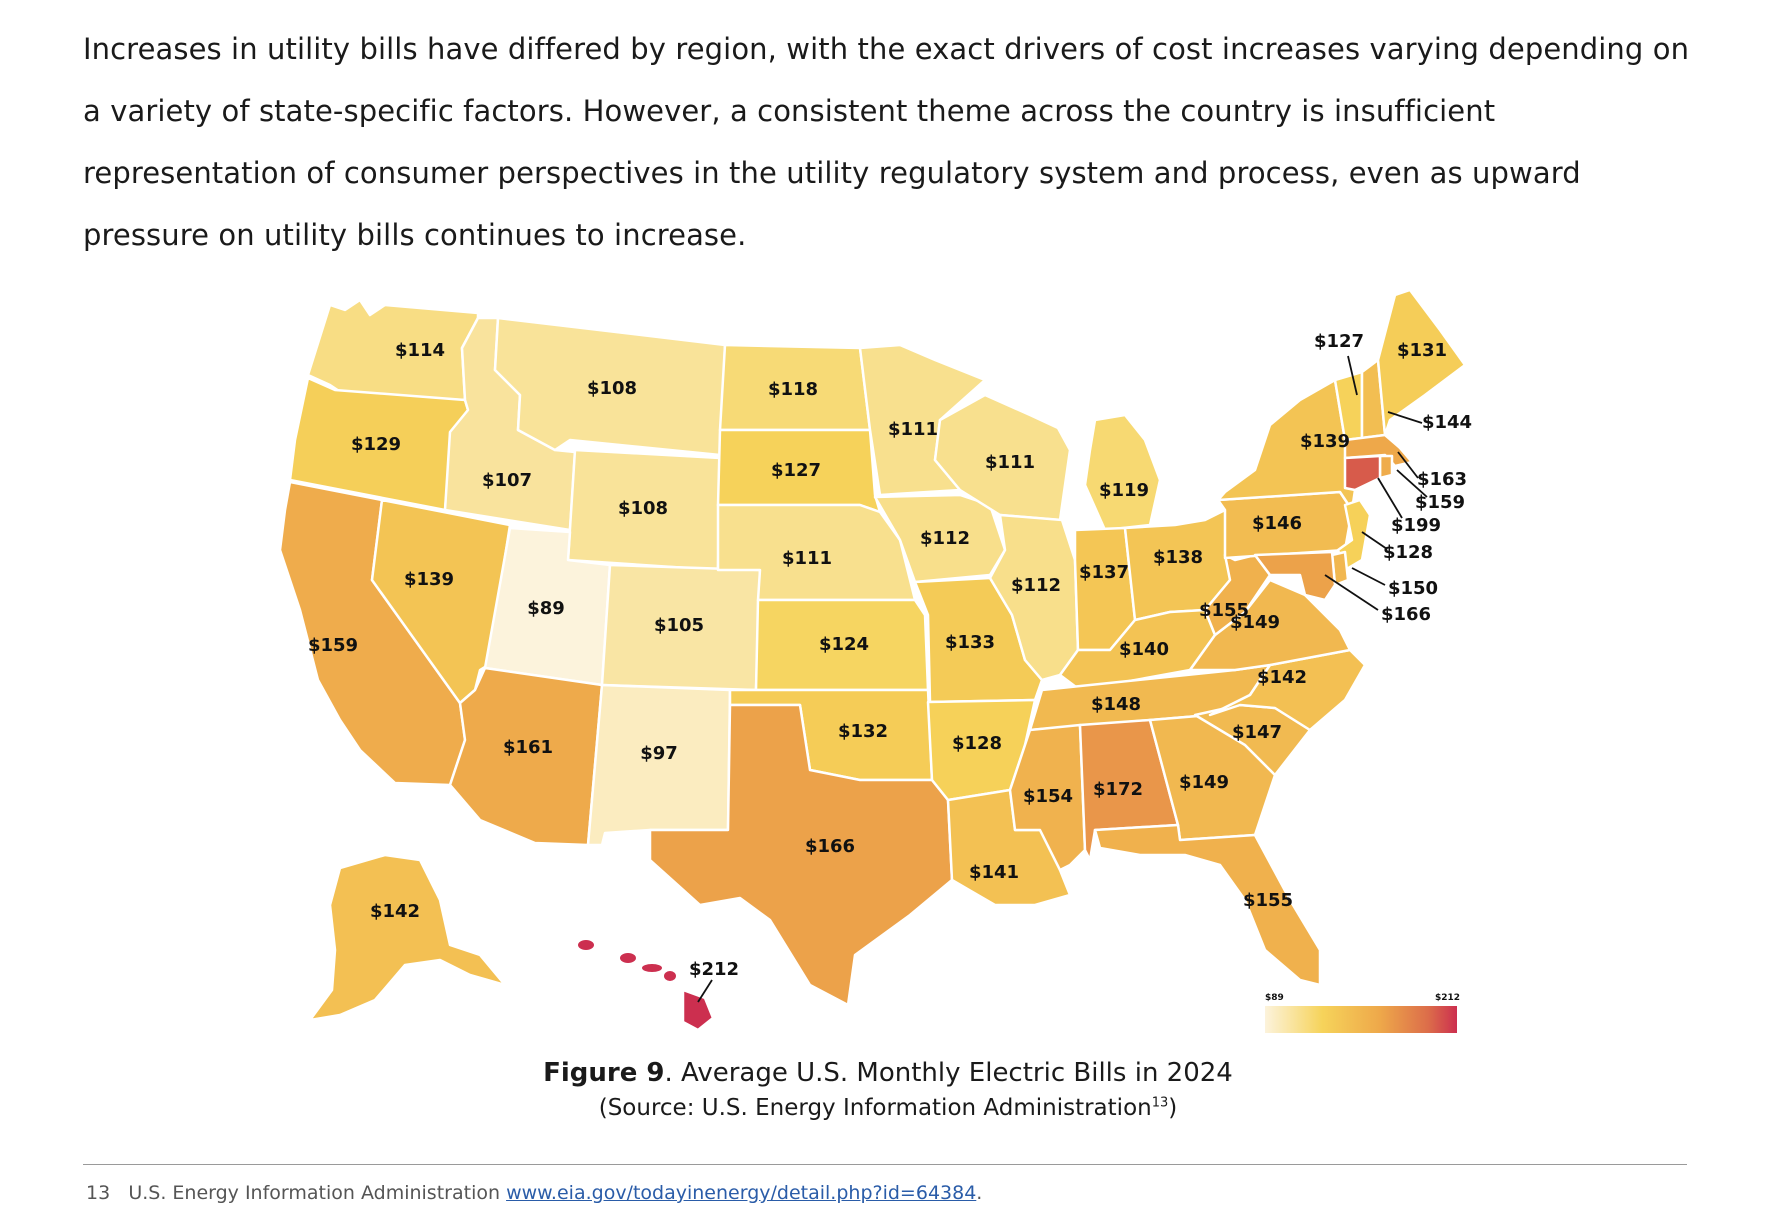 This screenshot has height=1222, width=1776. I want to click on leader-line-nh, so click(1405, 417).